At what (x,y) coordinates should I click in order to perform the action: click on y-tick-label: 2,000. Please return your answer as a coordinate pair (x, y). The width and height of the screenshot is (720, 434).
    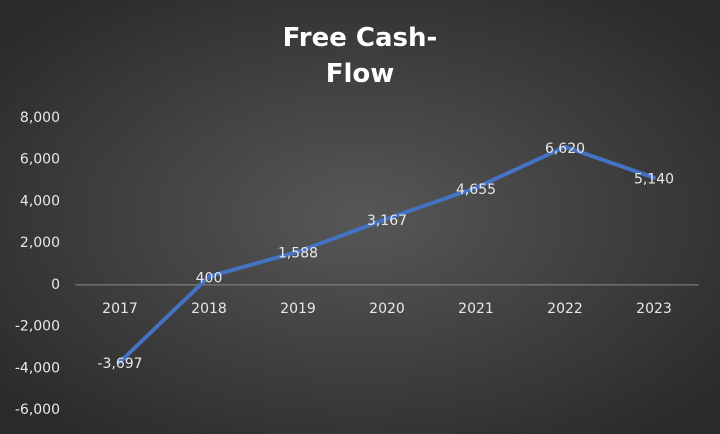
    Looking at the image, I should click on (40, 243).